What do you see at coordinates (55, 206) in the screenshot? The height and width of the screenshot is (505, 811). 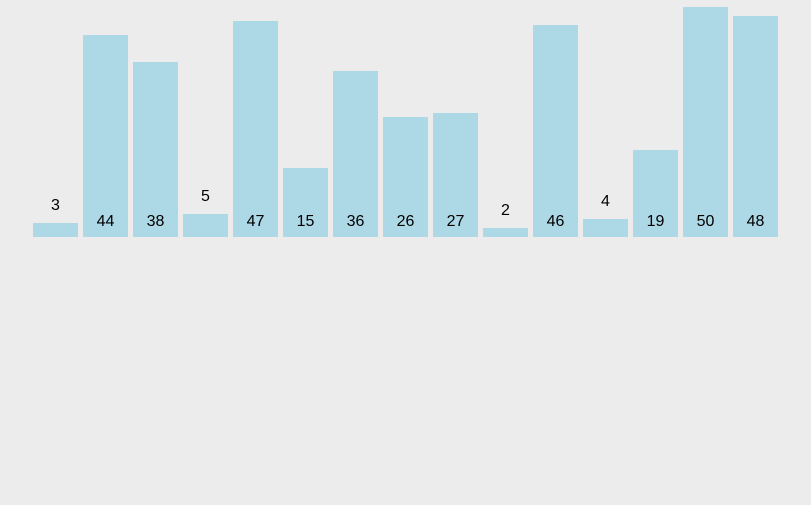 I see `bar-value-label: 3` at bounding box center [55, 206].